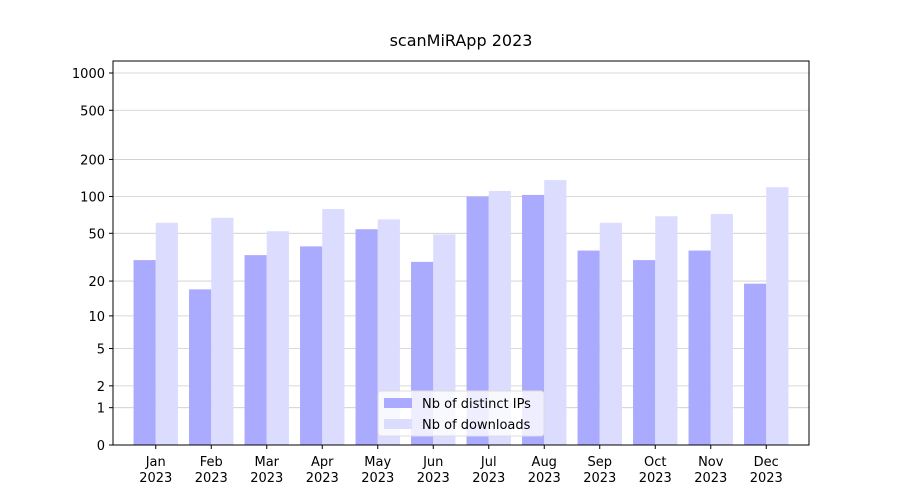  What do you see at coordinates (155, 470) in the screenshot?
I see `x-tick-label: Jan 2023` at bounding box center [155, 470].